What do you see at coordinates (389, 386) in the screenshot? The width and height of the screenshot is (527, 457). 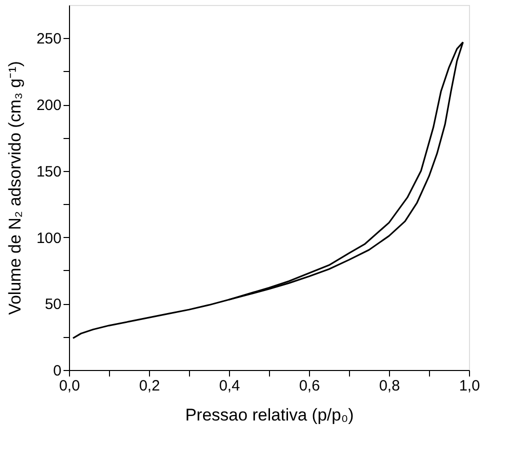 I see `x-tick-label: 0,8` at bounding box center [389, 386].